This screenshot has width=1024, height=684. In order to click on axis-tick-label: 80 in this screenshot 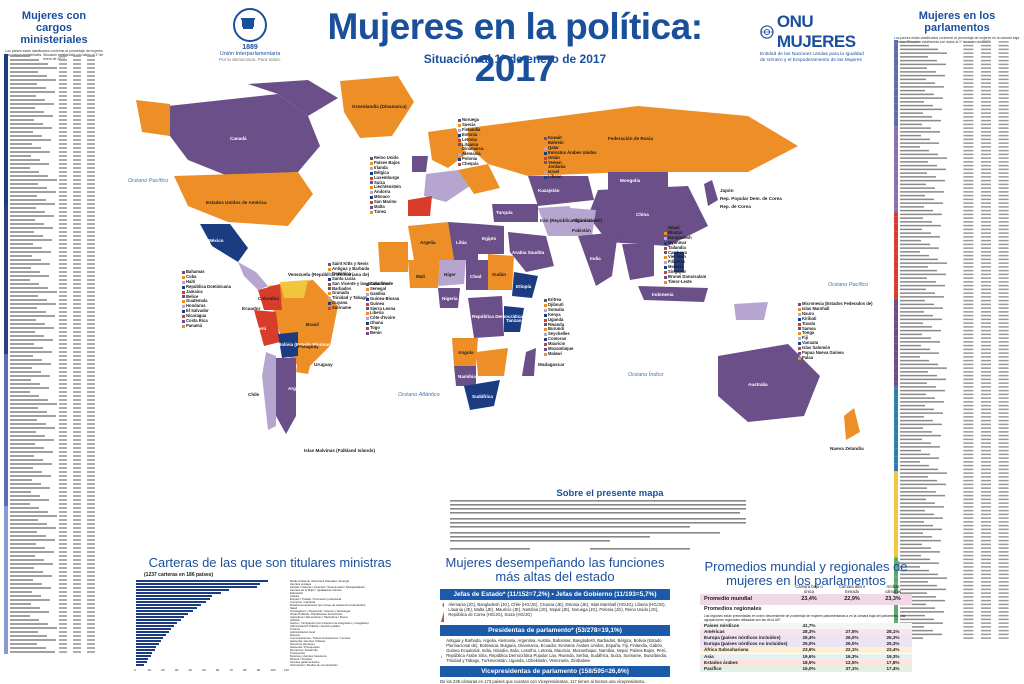, I will do `click(245, 670)`.